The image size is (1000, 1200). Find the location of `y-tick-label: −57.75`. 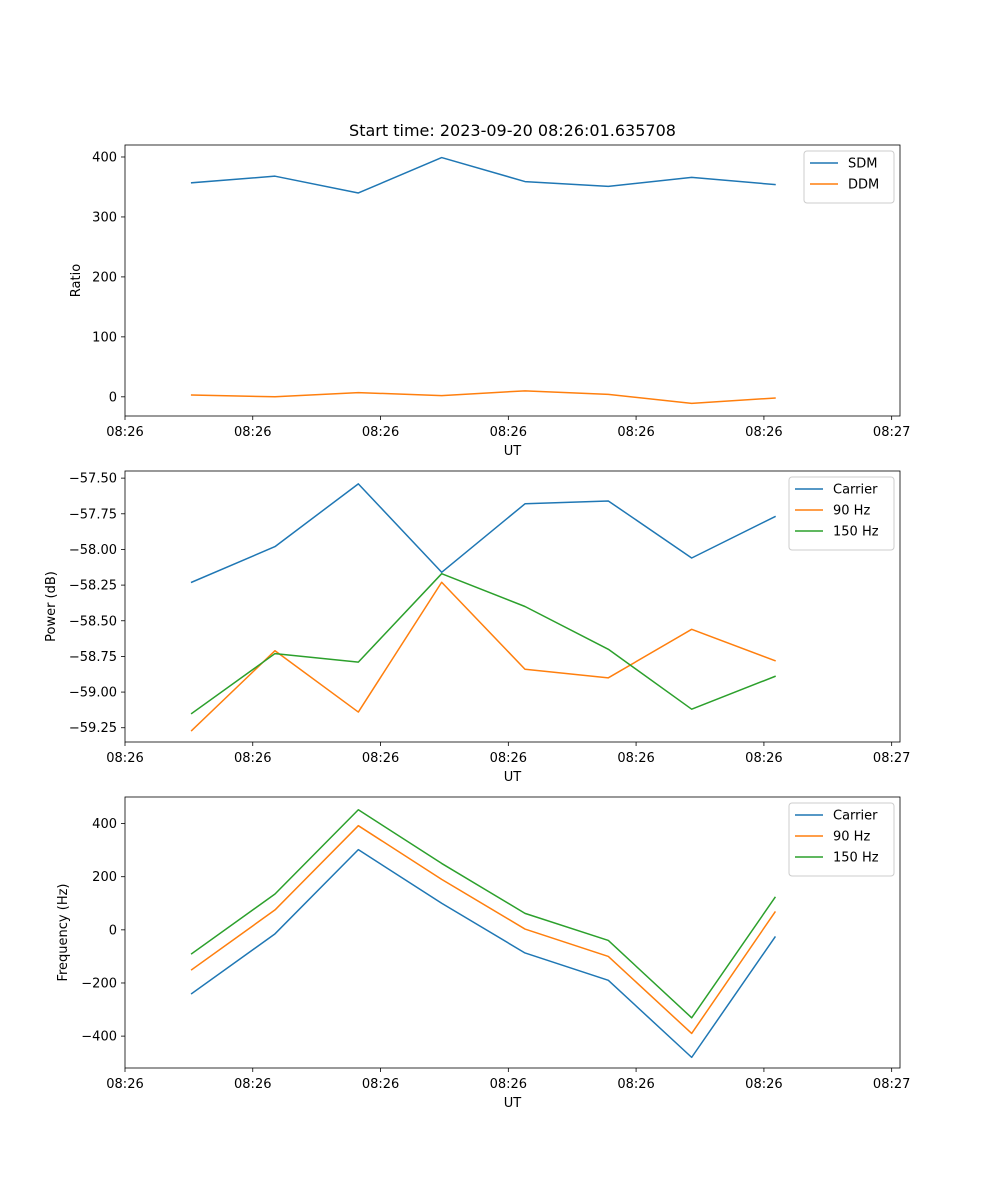

y-tick-label: −57.75 is located at coordinates (93, 514).